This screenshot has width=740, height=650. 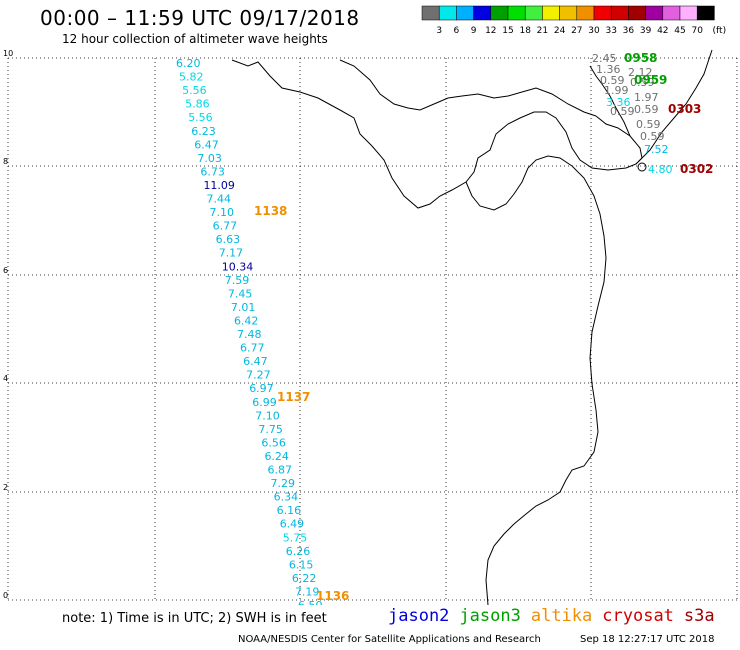 I want to click on colorbar-tick-label: 70, so click(x=697, y=31).